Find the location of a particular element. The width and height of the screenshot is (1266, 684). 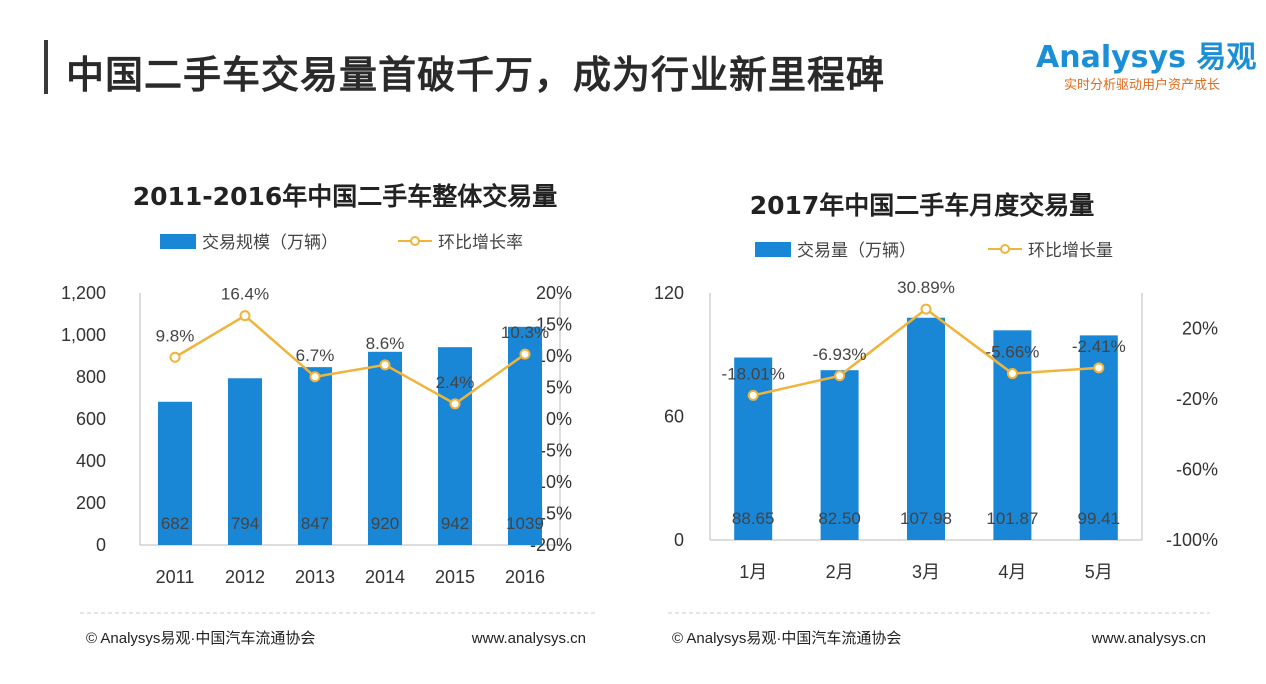

y-tick-label: 1,000 is located at coordinates (83, 335).